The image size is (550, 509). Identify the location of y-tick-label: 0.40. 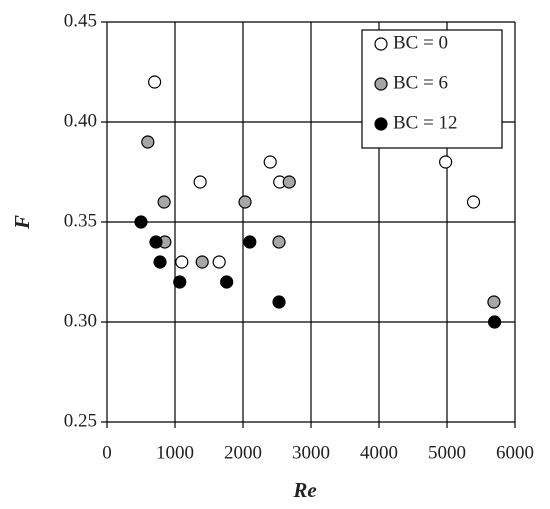
(80, 120).